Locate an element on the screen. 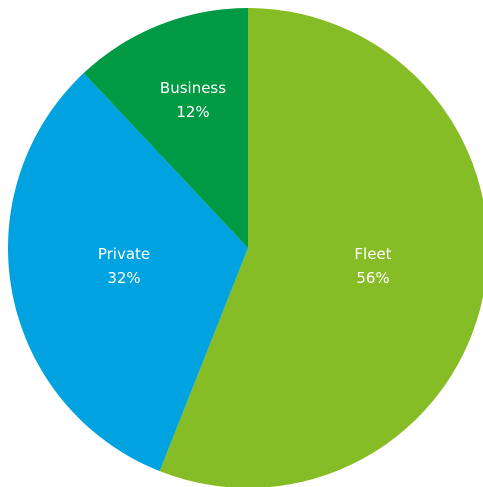 Image resolution: width=483 pixels, height=487 pixels. slice-value-business: 12% is located at coordinates (192, 112).